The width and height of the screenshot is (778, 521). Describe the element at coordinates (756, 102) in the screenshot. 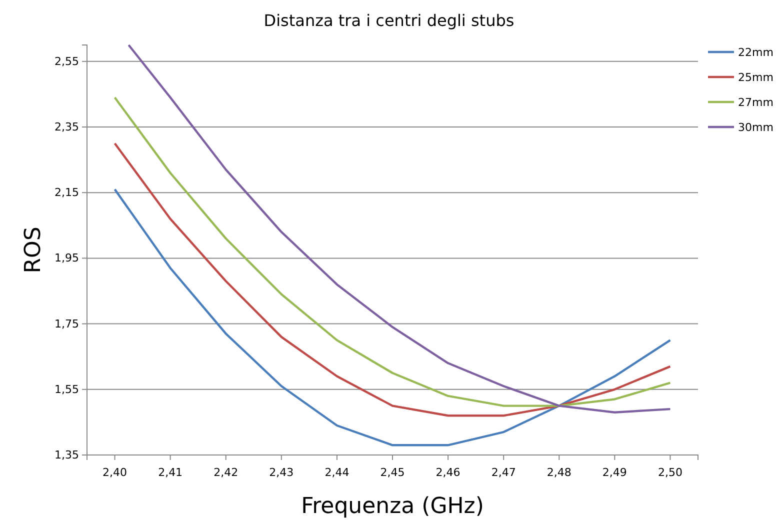

I see `legend-label: 27mm` at that location.